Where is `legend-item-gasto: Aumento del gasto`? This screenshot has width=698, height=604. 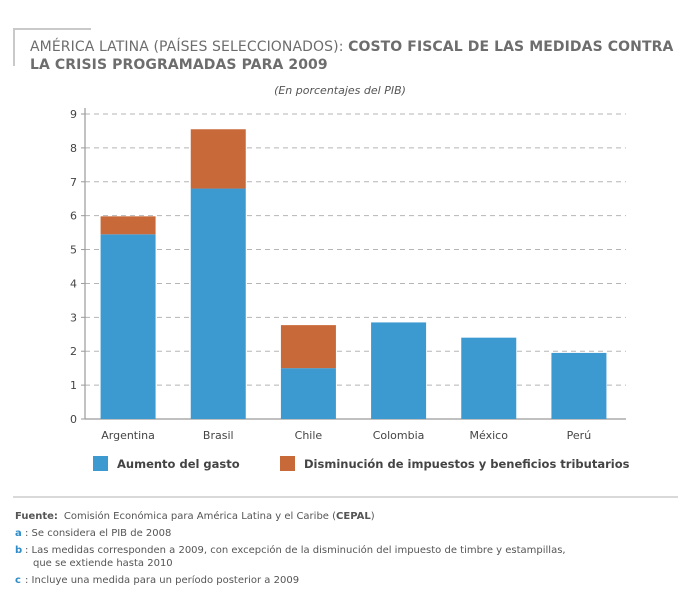 legend-item-gasto: Aumento del gasto is located at coordinates (166, 463).